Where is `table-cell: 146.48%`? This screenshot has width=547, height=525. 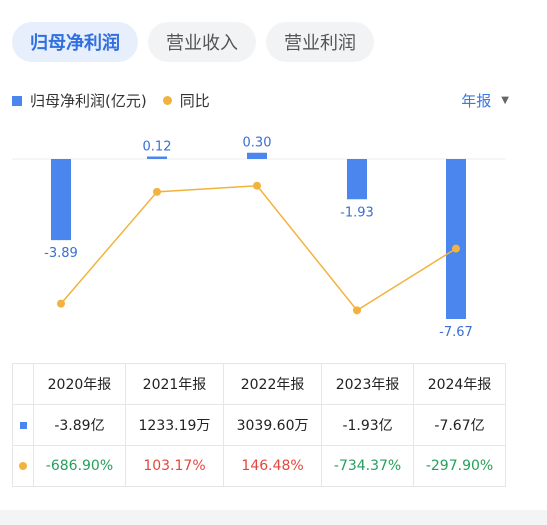
table-cell: 146.48% is located at coordinates (273, 466).